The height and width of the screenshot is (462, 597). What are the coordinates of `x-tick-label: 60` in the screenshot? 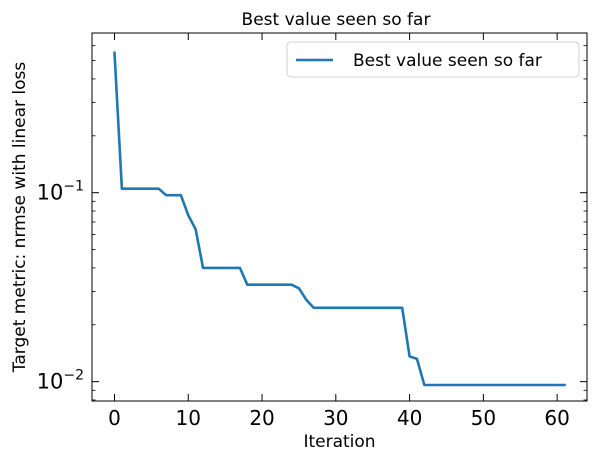 It's located at (556, 418).